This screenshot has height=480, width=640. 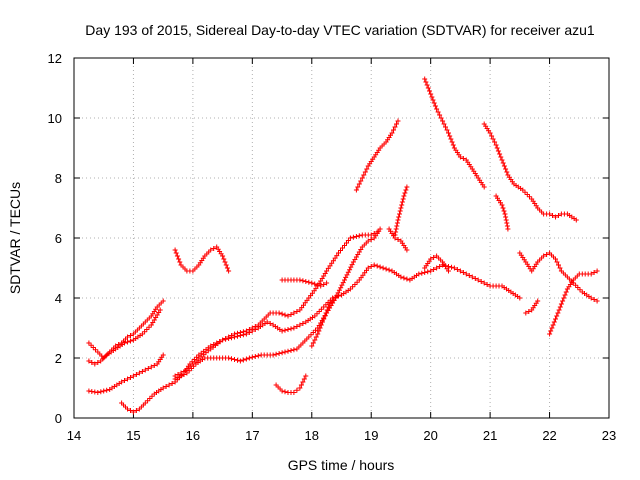 I want to click on series-s7, so click(x=202, y=259).